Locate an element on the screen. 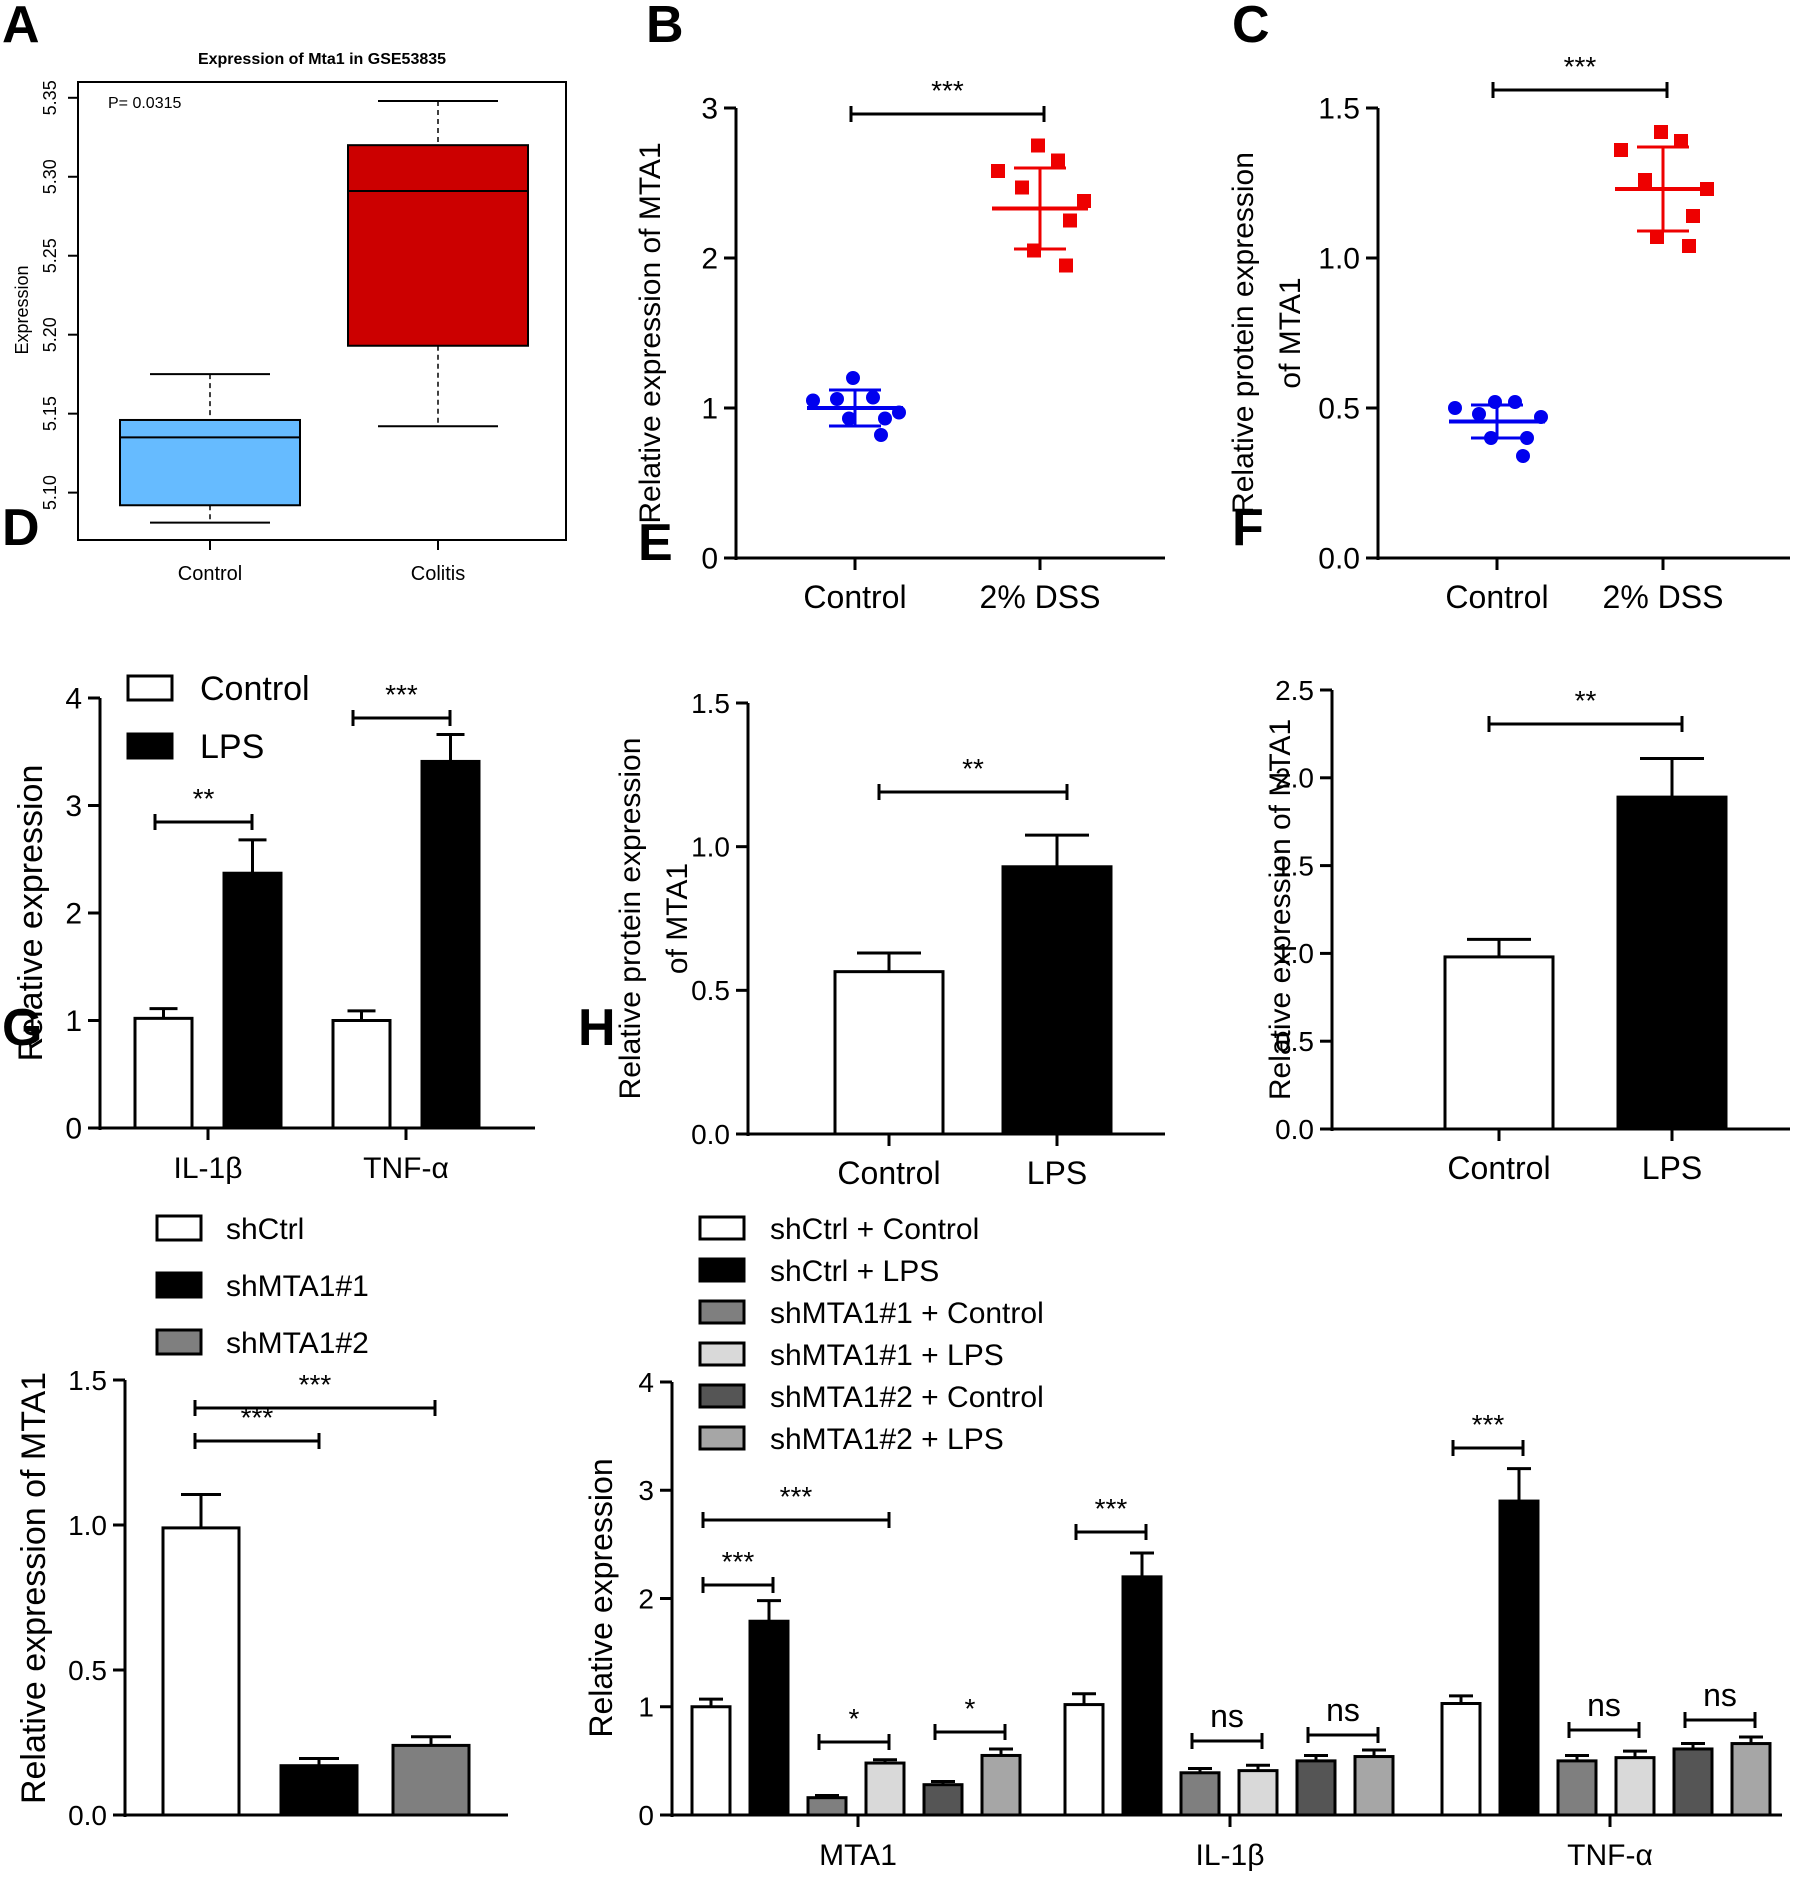 The width and height of the screenshot is (1795, 1880). panelB-y-tick-label: 3 is located at coordinates (709, 109).